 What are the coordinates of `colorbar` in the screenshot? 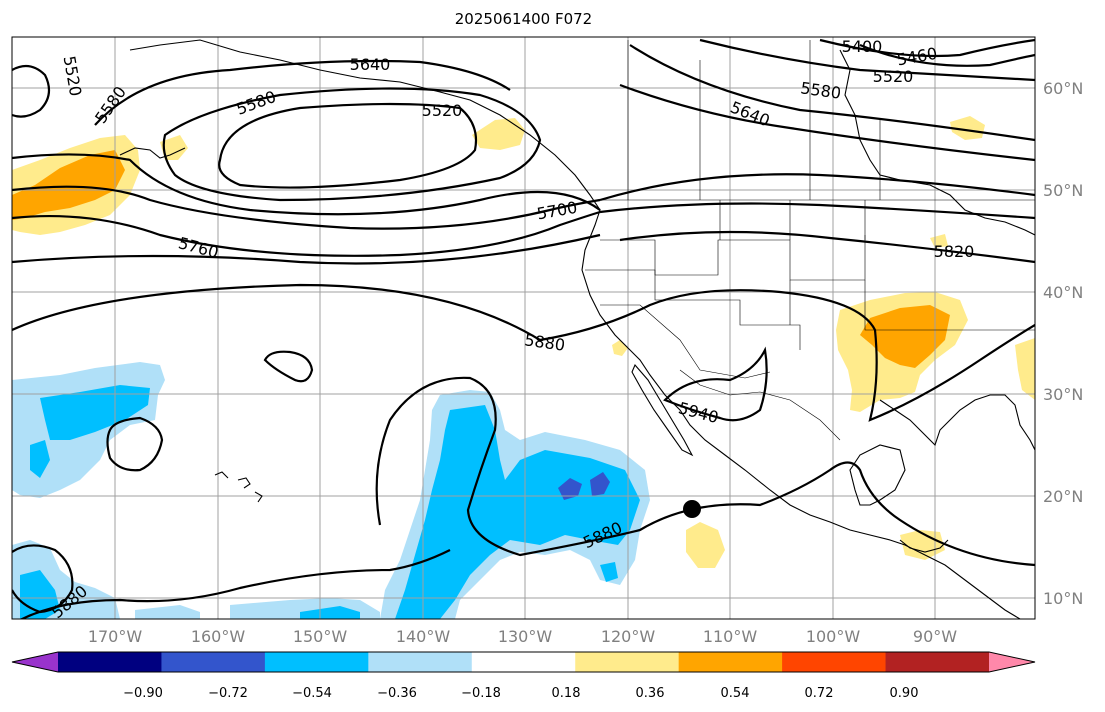 It's located at (523, 662).